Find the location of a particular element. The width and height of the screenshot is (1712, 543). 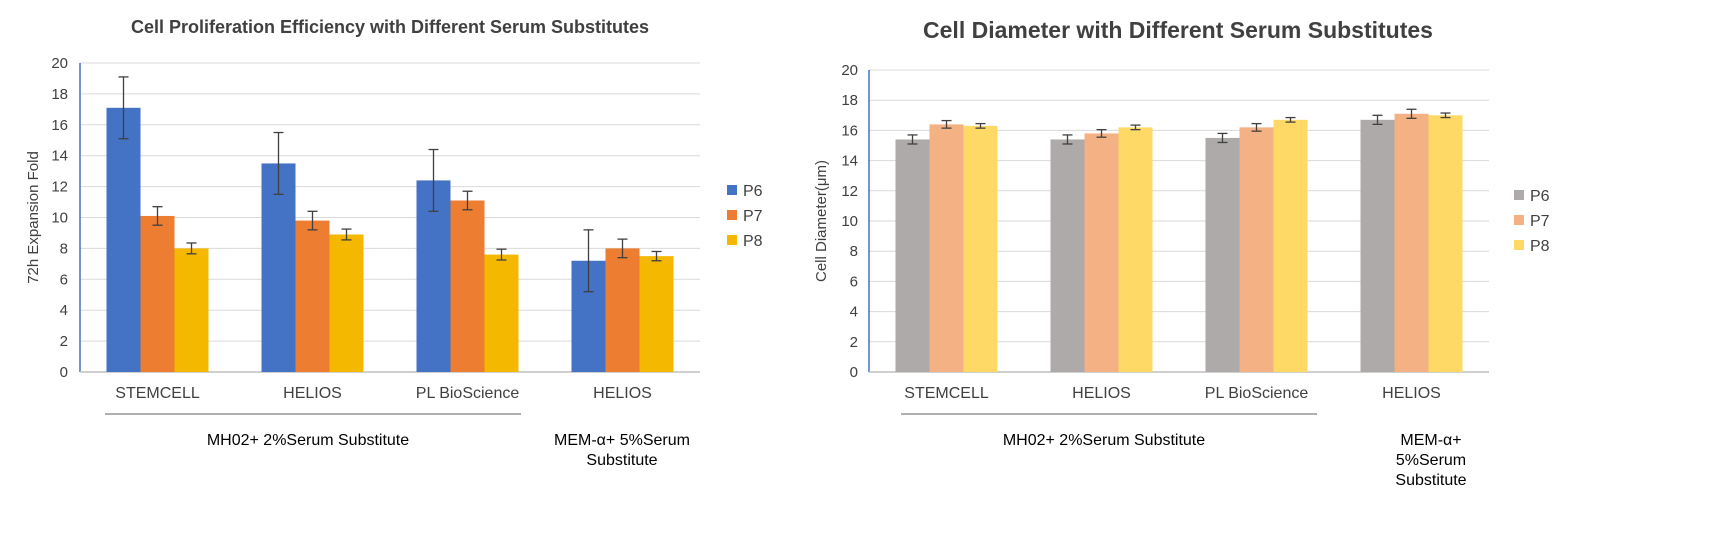

group-label-line: 5%Serum is located at coordinates (1431, 460).